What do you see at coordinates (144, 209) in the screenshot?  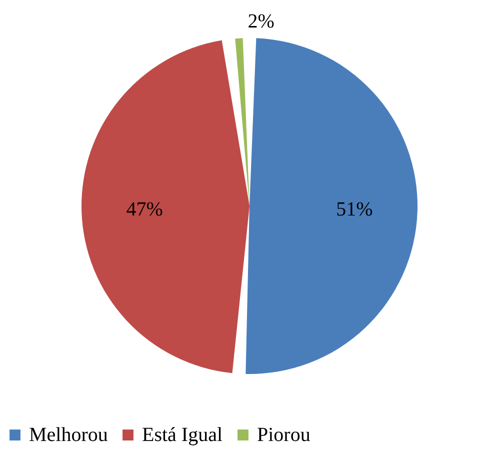 I see `data-label: 47%` at bounding box center [144, 209].